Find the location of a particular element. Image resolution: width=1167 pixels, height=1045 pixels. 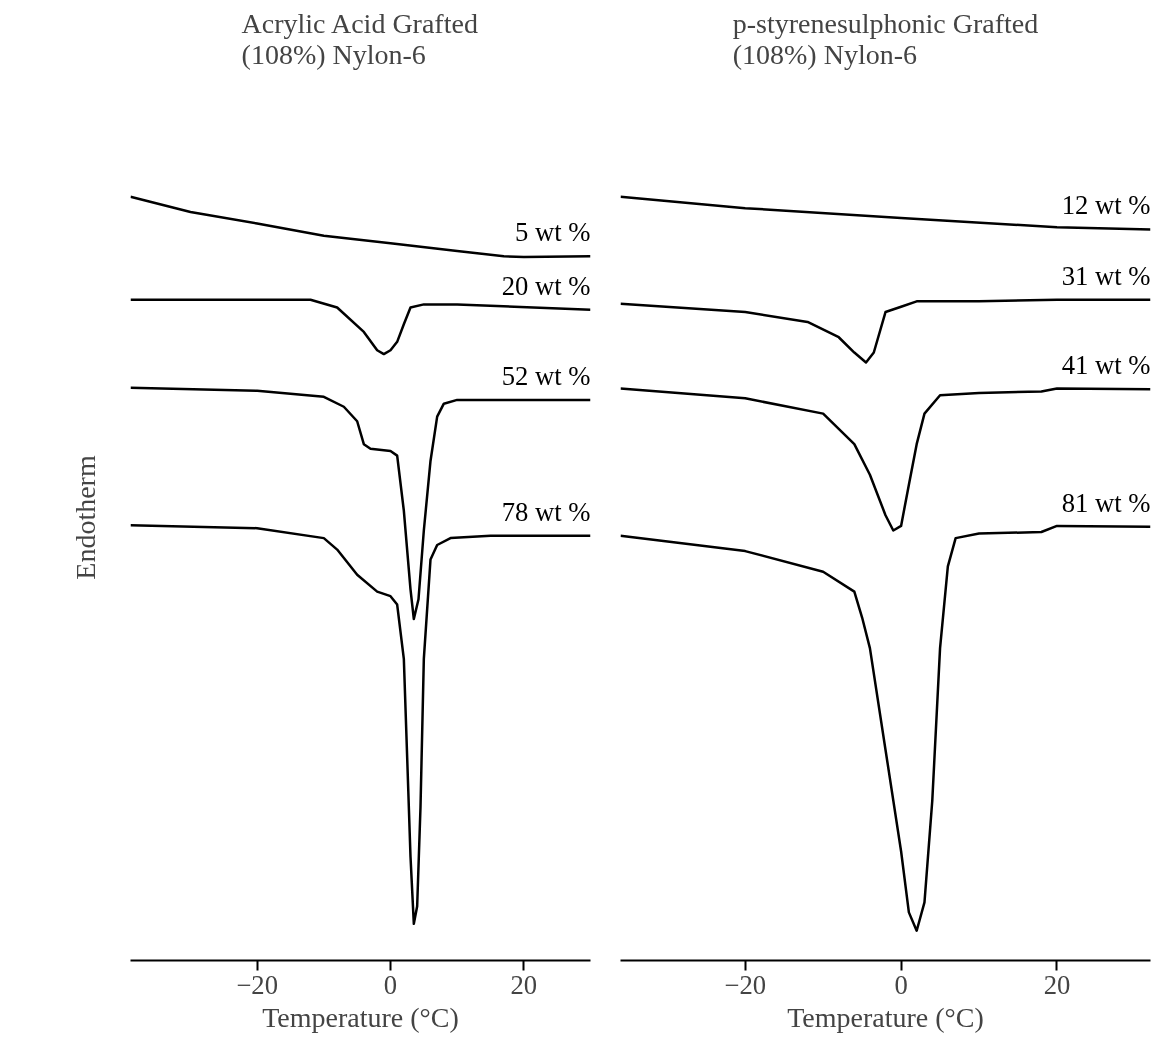

series-label: 78 wt % is located at coordinates (546, 511).